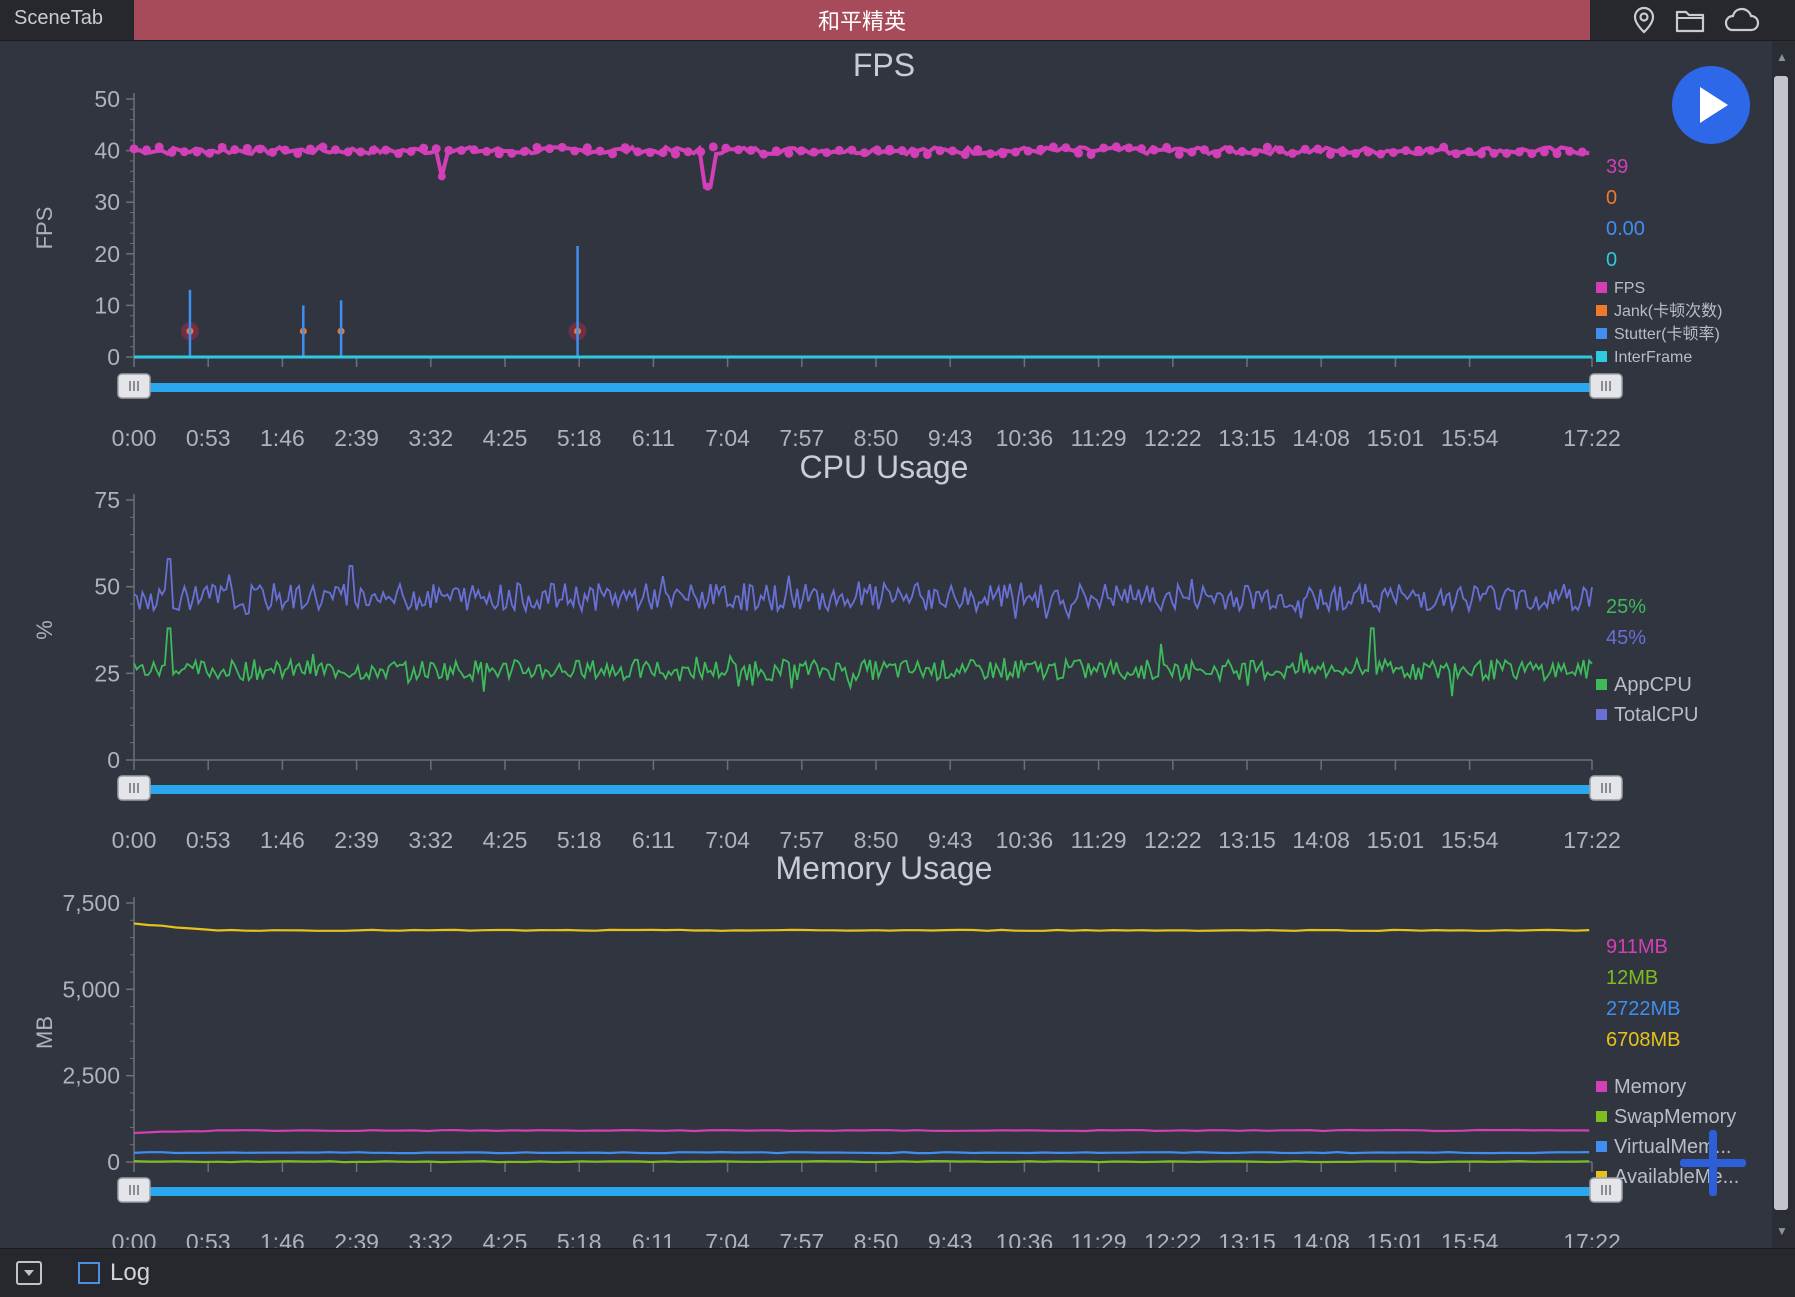 Image resolution: width=1795 pixels, height=1297 pixels. What do you see at coordinates (505, 438) in the screenshot?
I see `x-tick-label: 4:25` at bounding box center [505, 438].